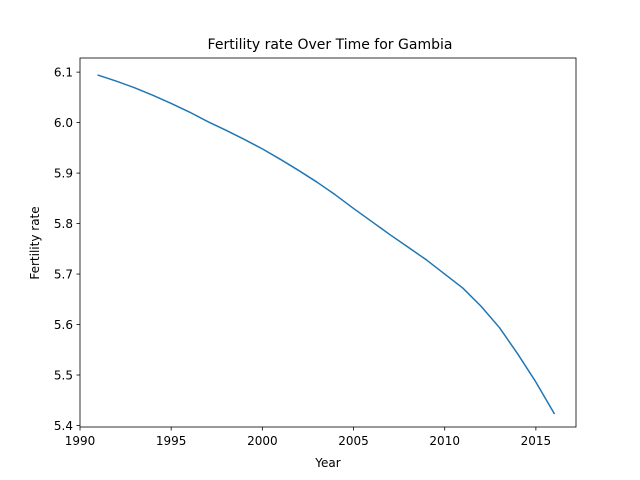 This screenshot has width=640, height=480. I want to click on y-tick-label-5.7: 5.7, so click(63, 275).